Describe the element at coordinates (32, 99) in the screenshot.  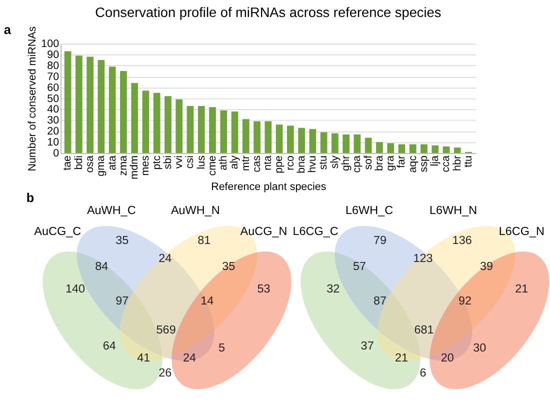
I see `y-axis-title: Number of conserved miRNAs` at that location.